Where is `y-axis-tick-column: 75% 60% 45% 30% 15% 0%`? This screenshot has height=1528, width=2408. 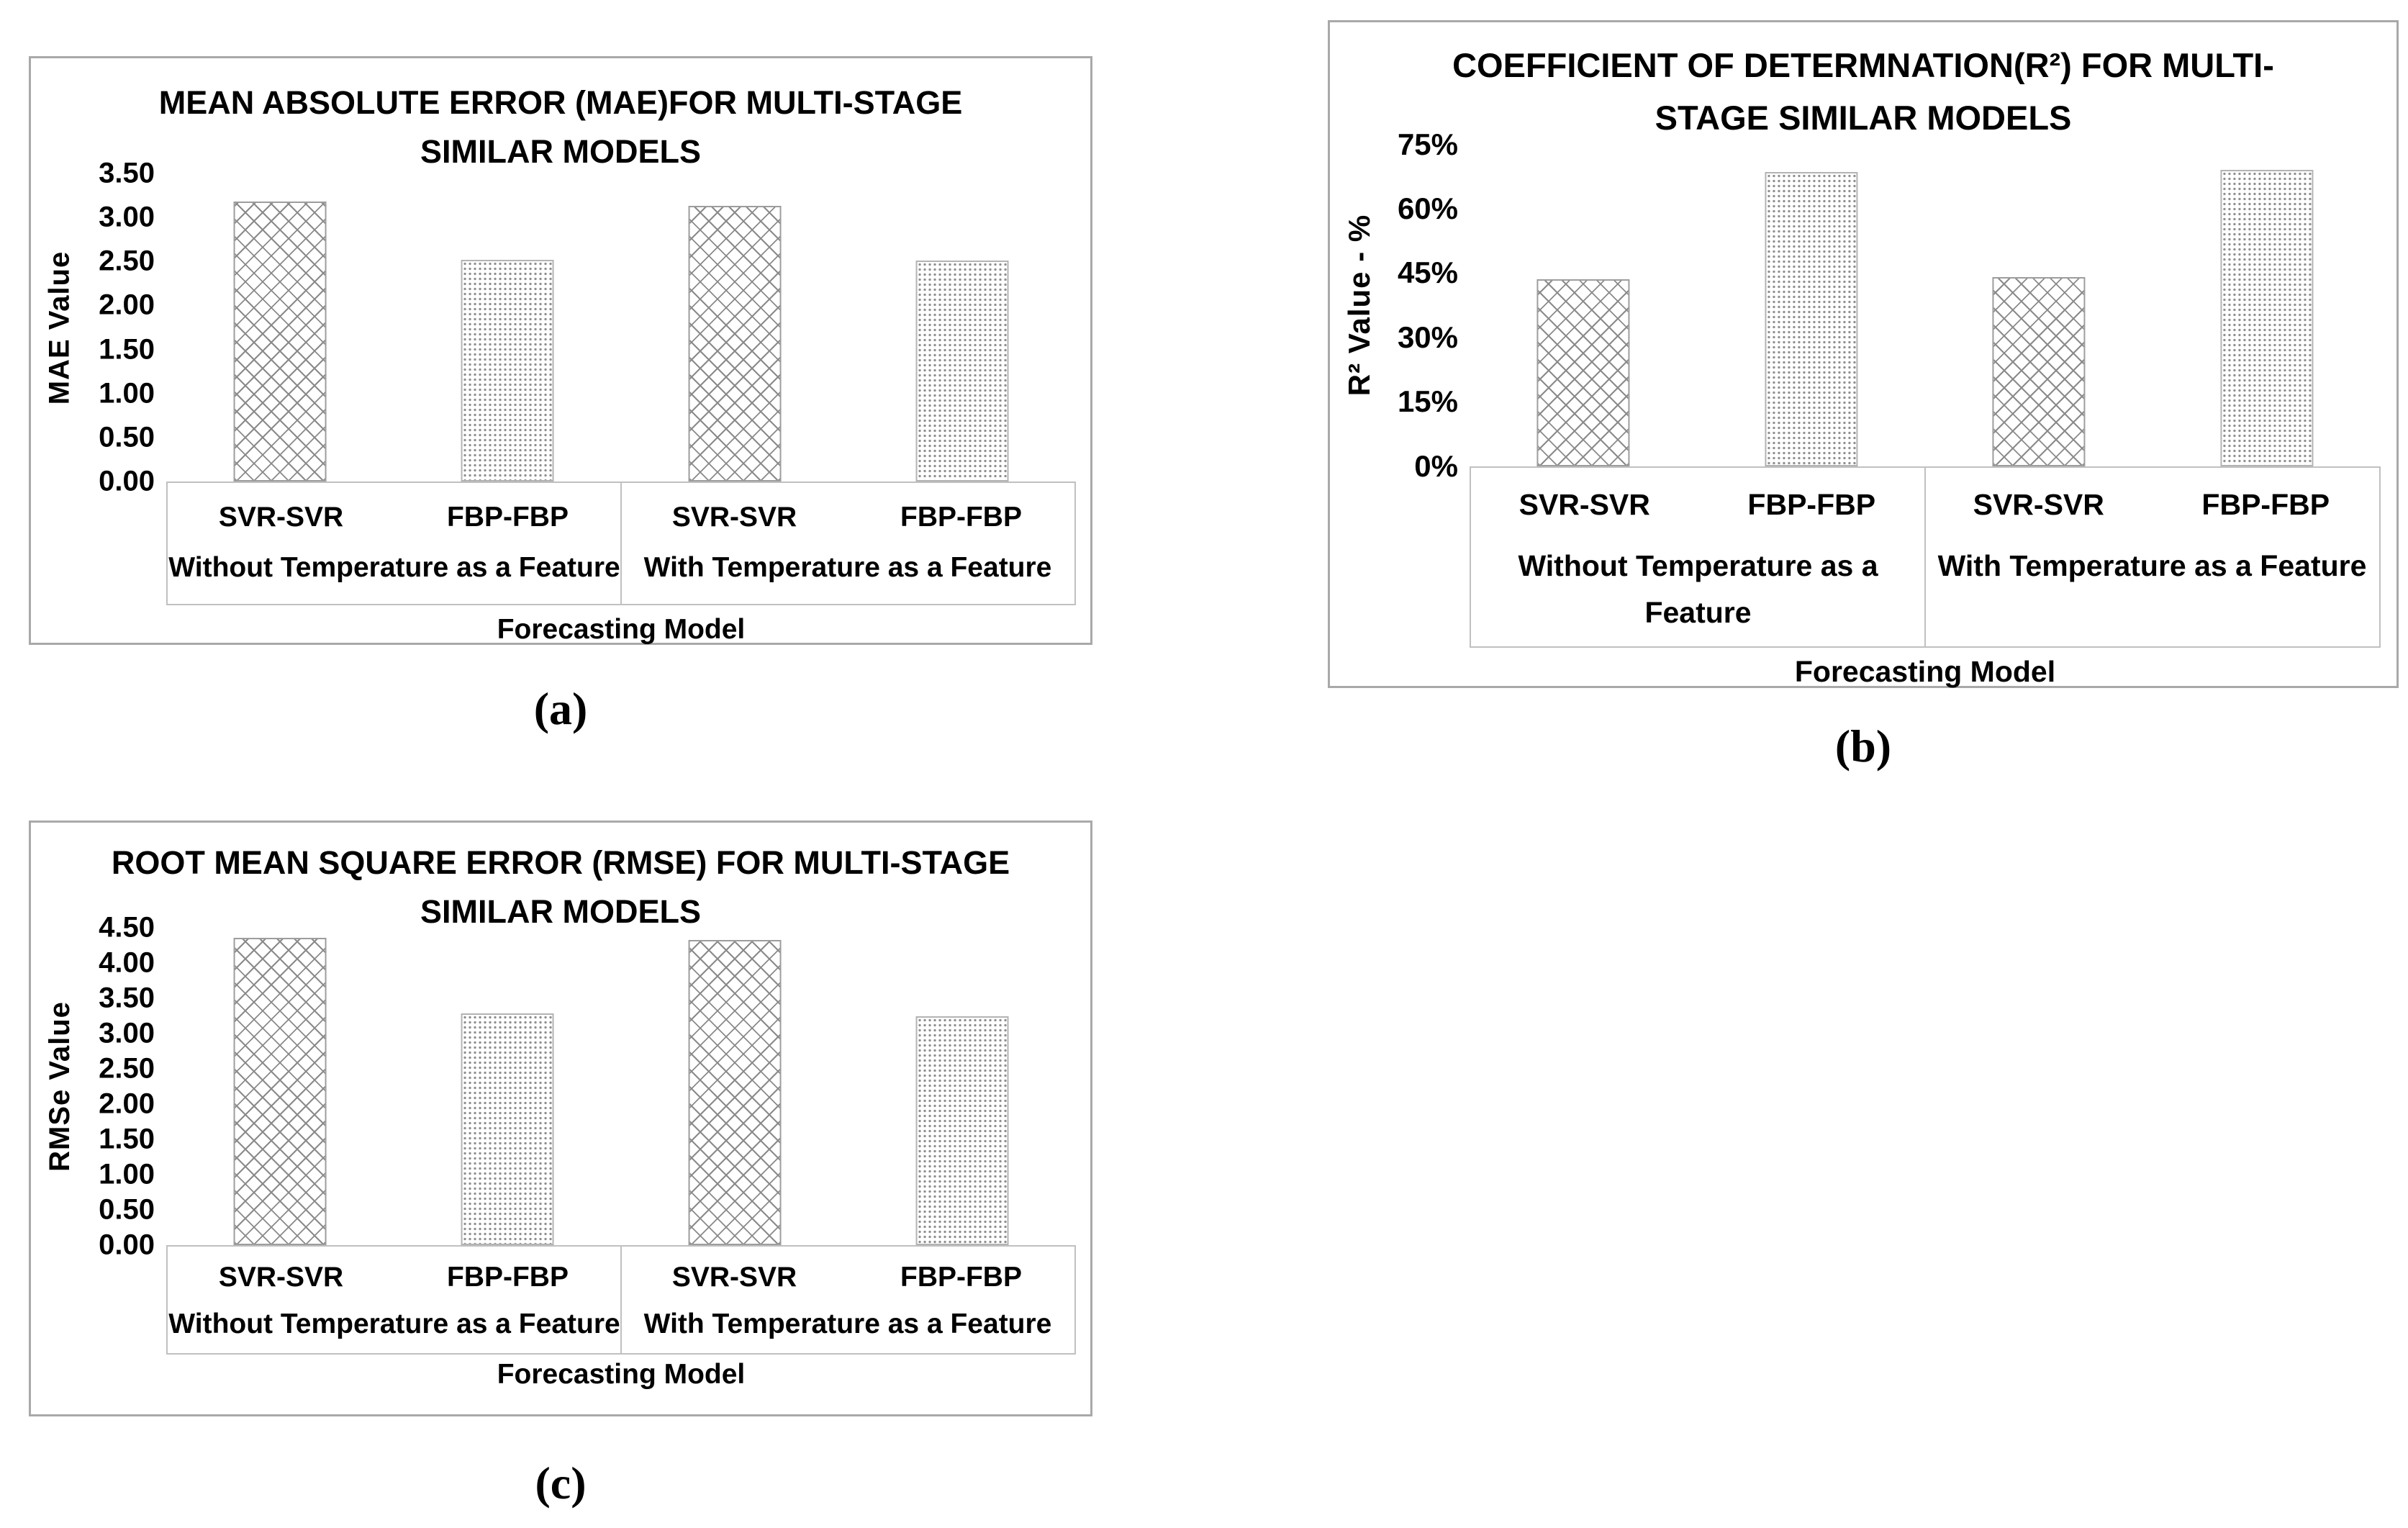 y-axis-tick-column: 75% 60% 45% 30% 15% 0% is located at coordinates (1429, 305).